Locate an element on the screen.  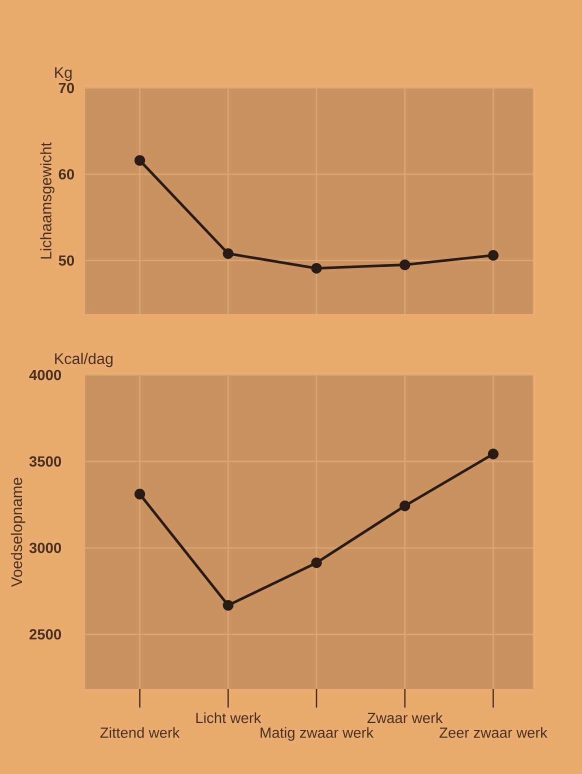
y-tick-label: 70 is located at coordinates (66, 88).